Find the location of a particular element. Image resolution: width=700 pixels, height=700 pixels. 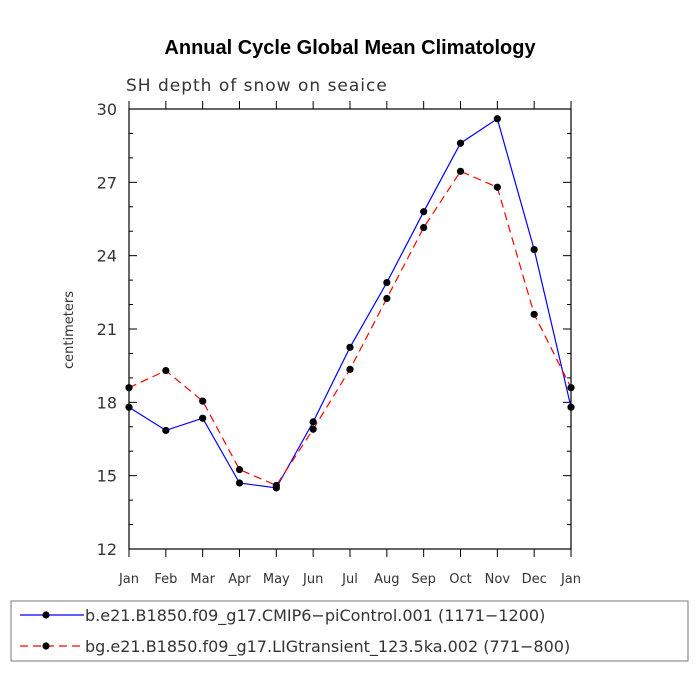

chart-title: Annual Cycle Global Mean Climatology is located at coordinates (350, 48).